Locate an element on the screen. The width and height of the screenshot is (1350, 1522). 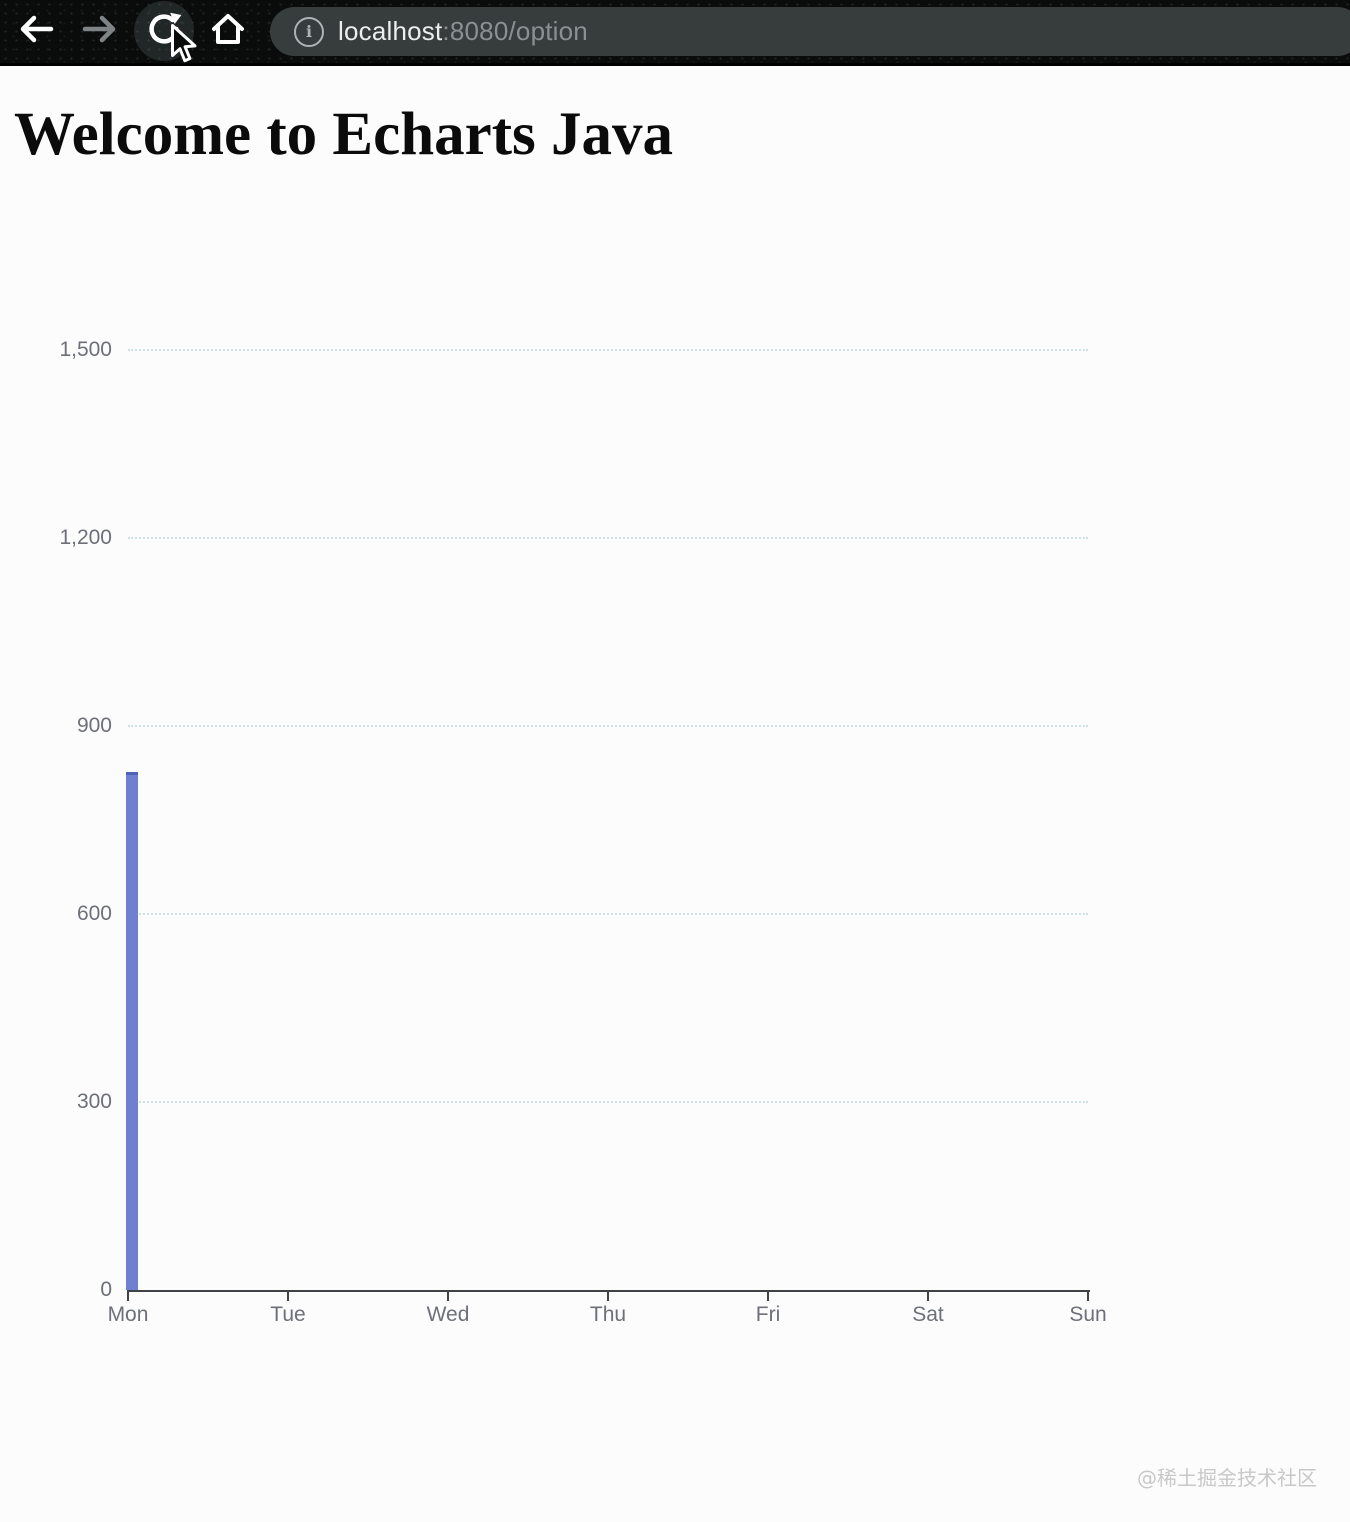
home-button is located at coordinates (228, 31).